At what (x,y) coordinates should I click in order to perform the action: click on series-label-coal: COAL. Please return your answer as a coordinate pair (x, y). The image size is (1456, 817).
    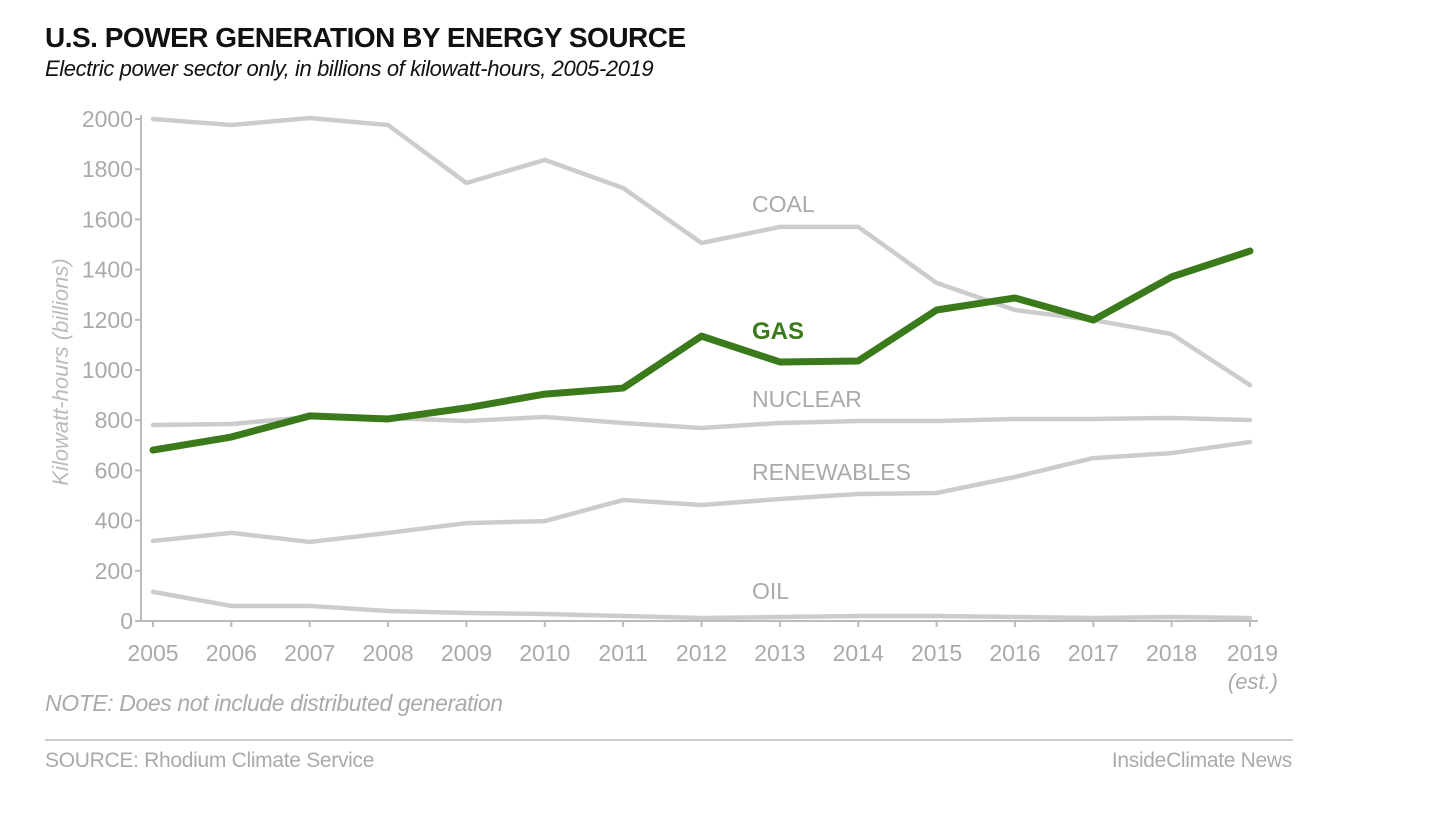
    Looking at the image, I should click on (783, 204).